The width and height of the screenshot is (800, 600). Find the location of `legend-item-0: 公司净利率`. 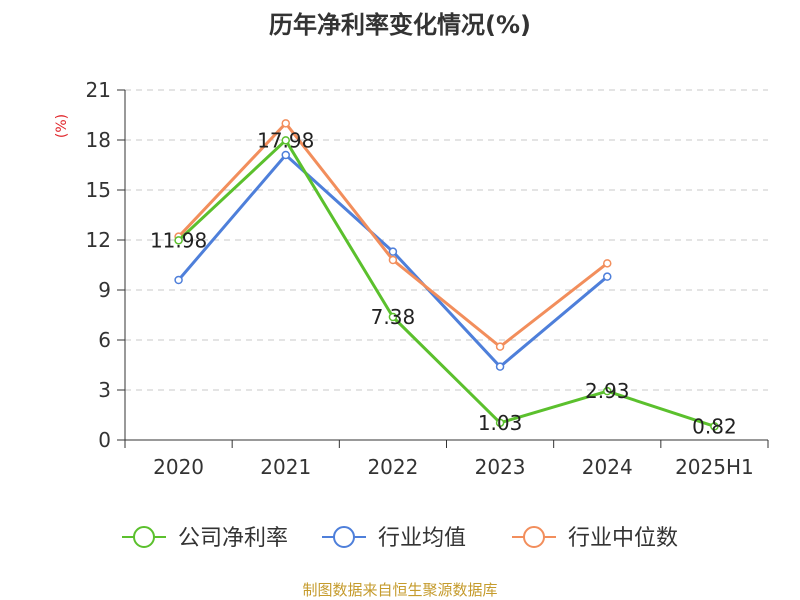

legend-item-0: 公司净利率 is located at coordinates (205, 538).